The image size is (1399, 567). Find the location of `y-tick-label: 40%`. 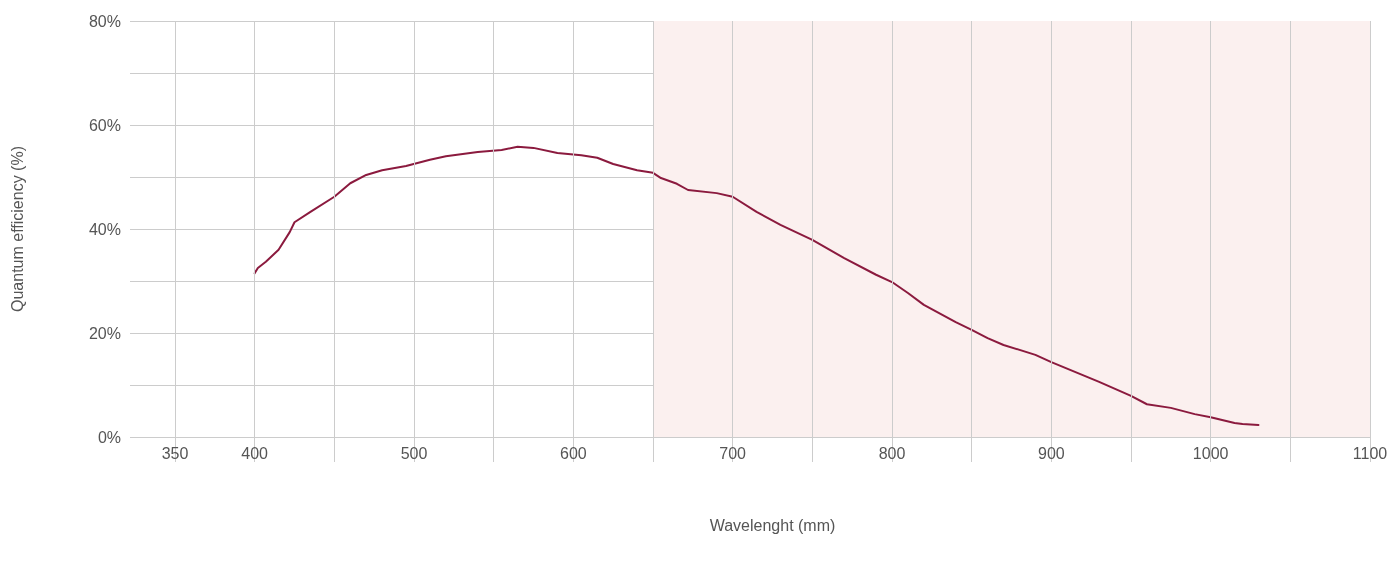

y-tick-label: 40% is located at coordinates (104, 229).